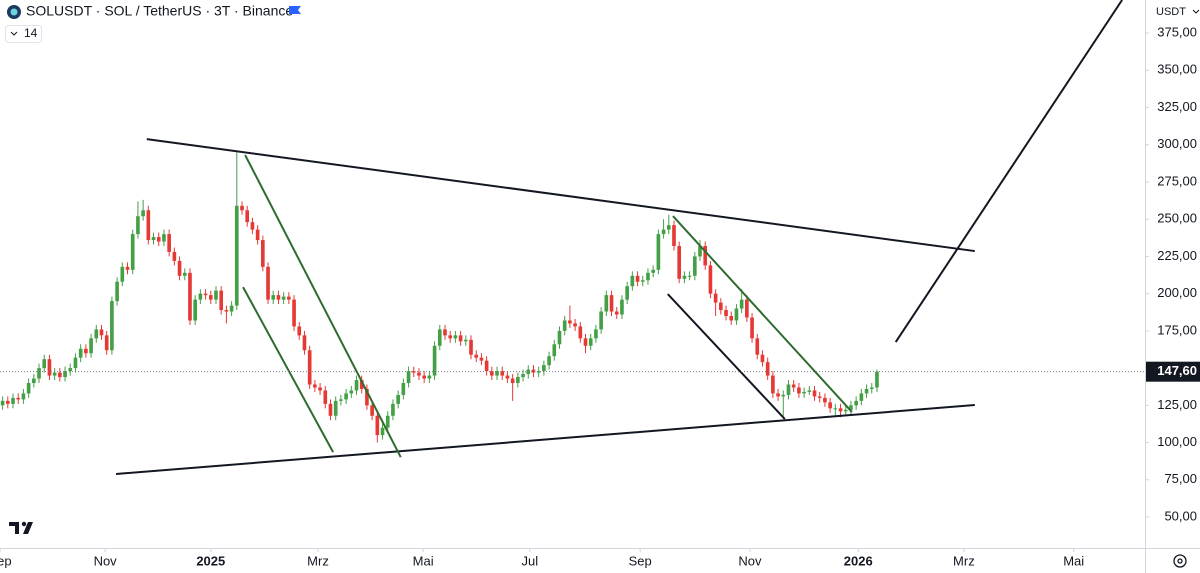  I want to click on y-tick-label: 50,00, so click(1180, 515).